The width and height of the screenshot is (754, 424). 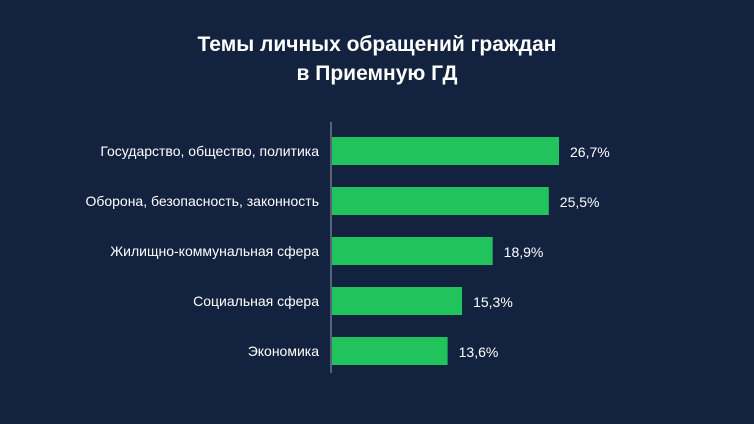 What do you see at coordinates (590, 152) in the screenshot?
I see `value-label: 26,7%` at bounding box center [590, 152].